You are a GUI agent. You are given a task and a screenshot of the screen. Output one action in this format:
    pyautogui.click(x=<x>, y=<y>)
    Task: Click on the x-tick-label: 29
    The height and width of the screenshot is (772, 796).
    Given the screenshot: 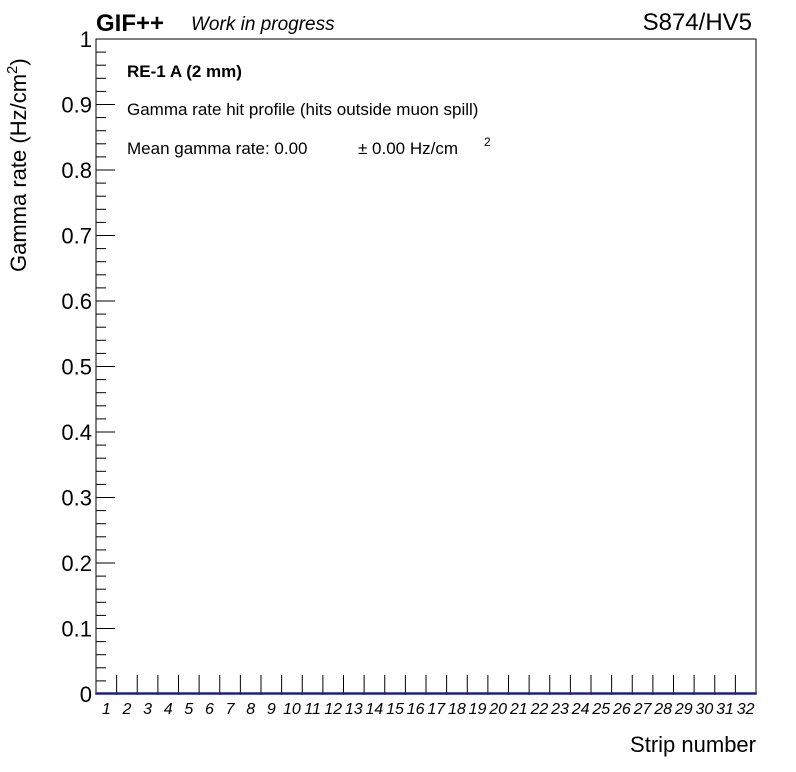 What is the action you would take?
    pyautogui.click(x=683, y=709)
    